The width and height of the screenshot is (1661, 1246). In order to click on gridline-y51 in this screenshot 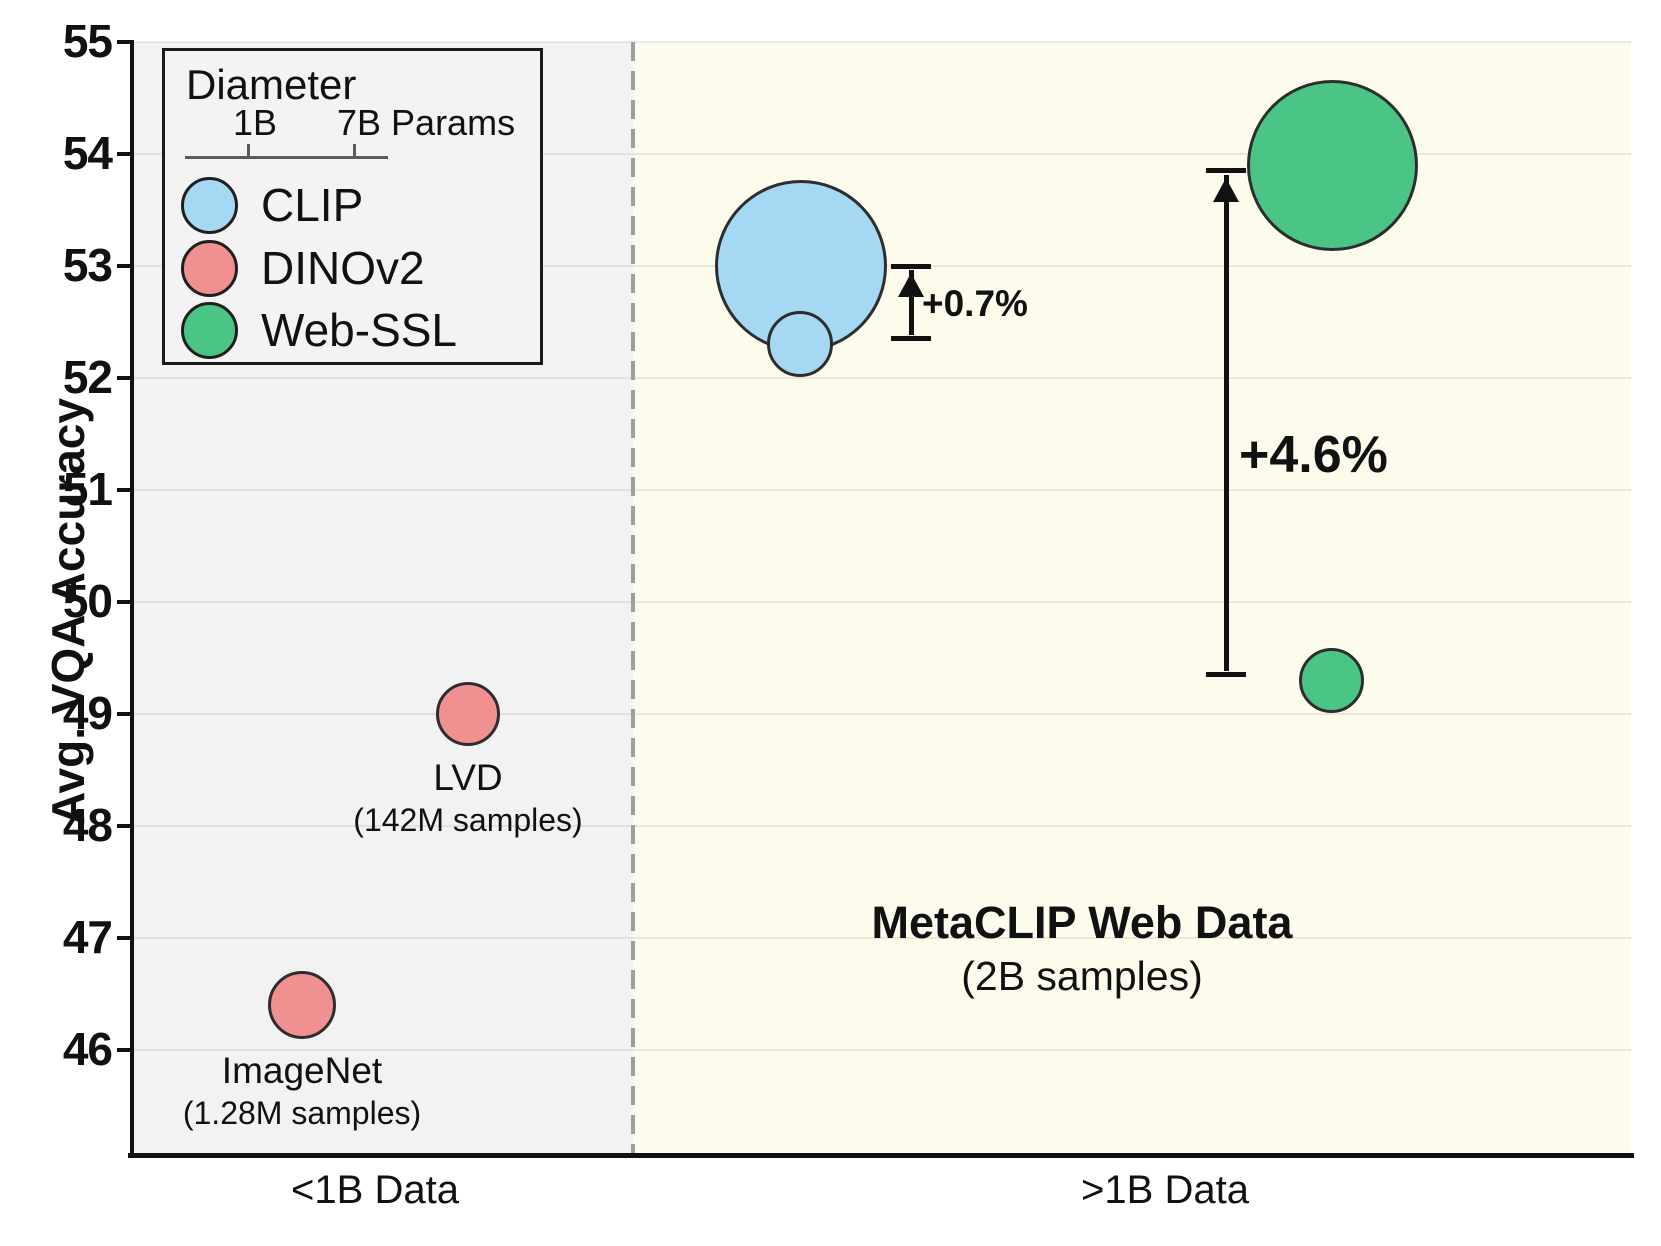, I will do `click(882, 490)`.